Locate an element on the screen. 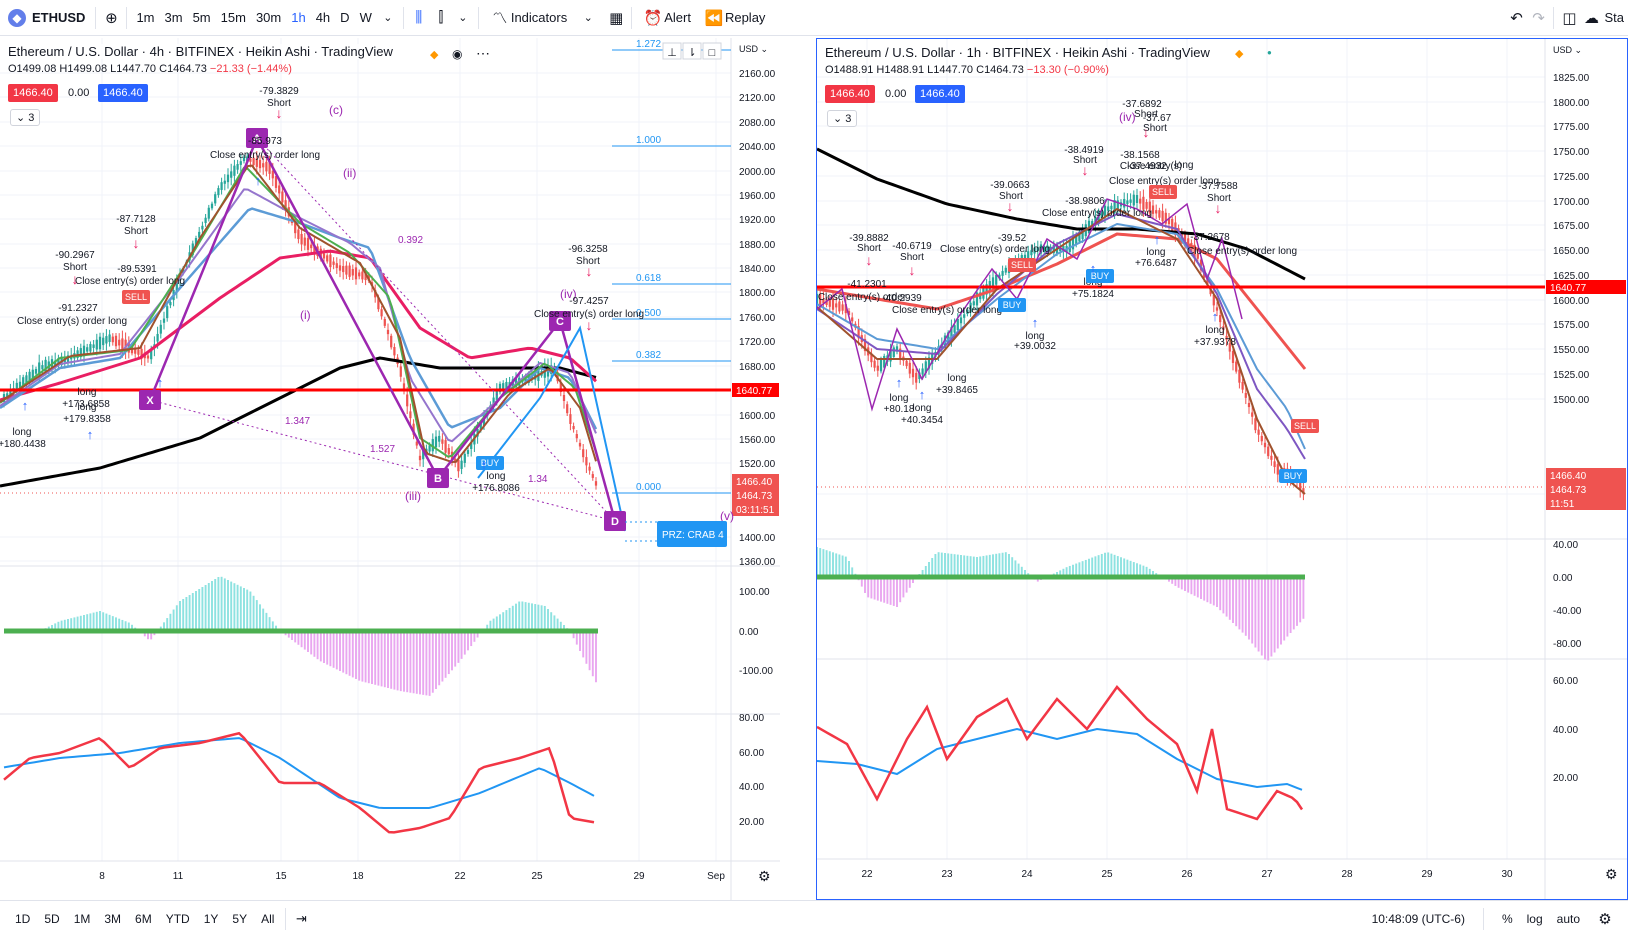 This screenshot has width=1628, height=937. log-toggle: log is located at coordinates (1534, 919).